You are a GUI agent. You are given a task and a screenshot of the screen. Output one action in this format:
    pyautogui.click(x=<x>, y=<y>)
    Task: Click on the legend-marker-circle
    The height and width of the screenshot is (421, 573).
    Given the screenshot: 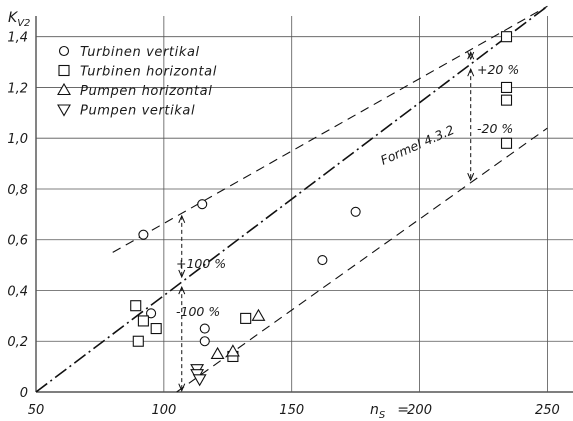 What is the action you would take?
    pyautogui.click(x=64, y=51)
    